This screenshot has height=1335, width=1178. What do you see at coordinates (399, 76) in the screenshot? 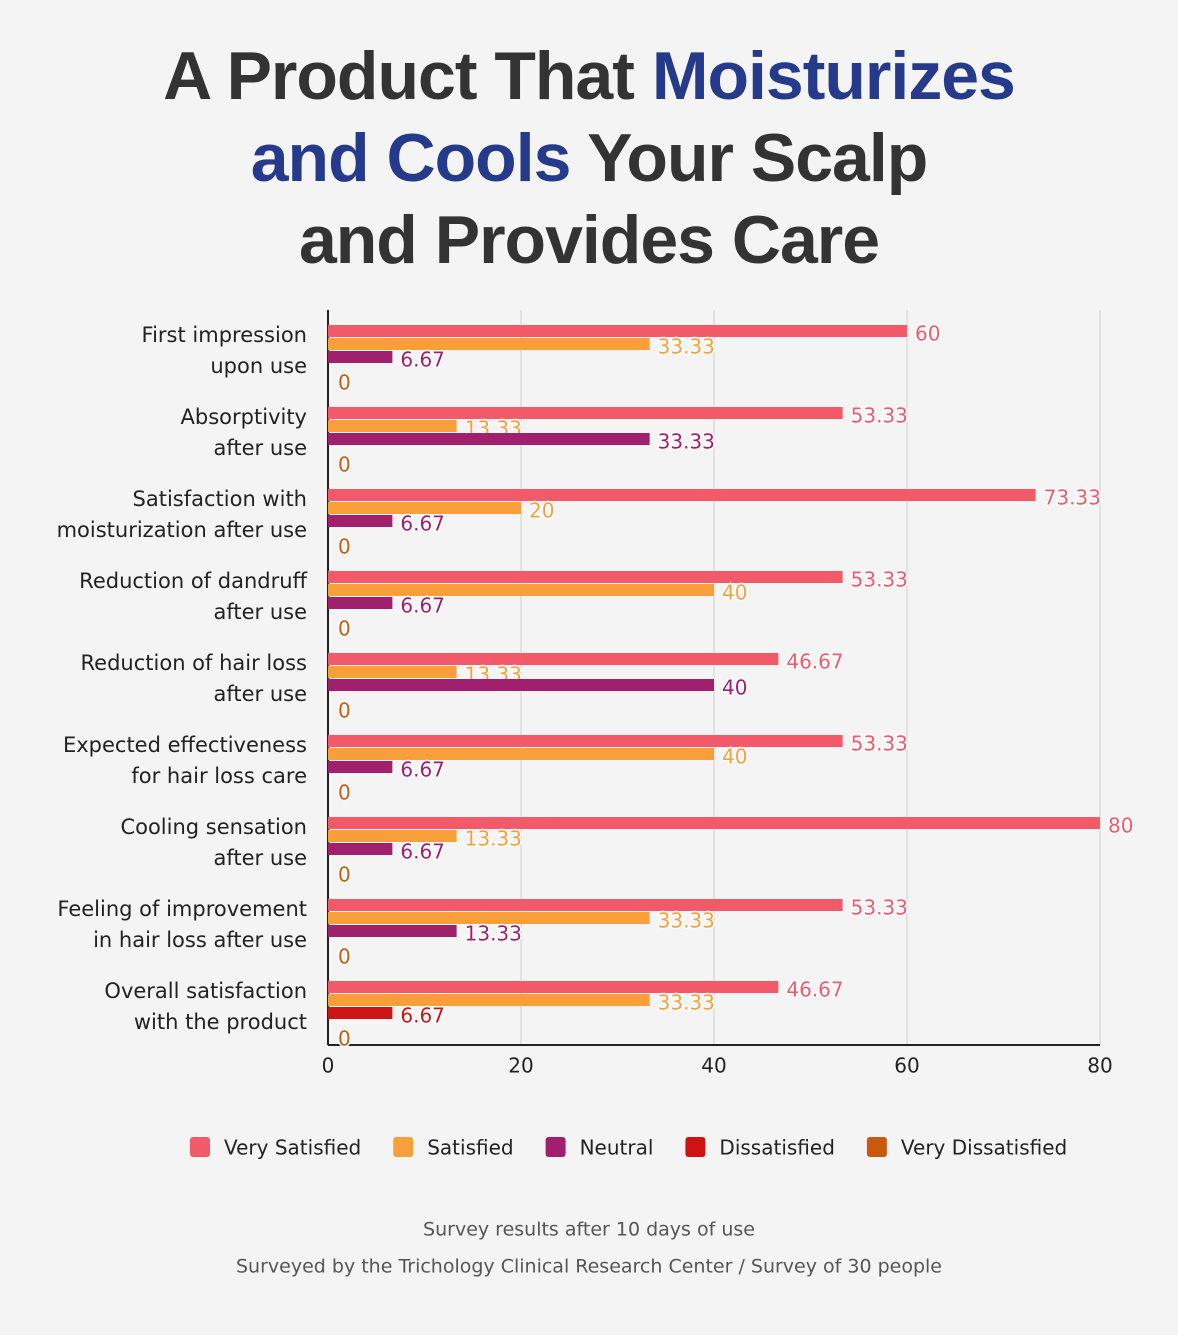
I see `title-part: A Product That` at bounding box center [399, 76].